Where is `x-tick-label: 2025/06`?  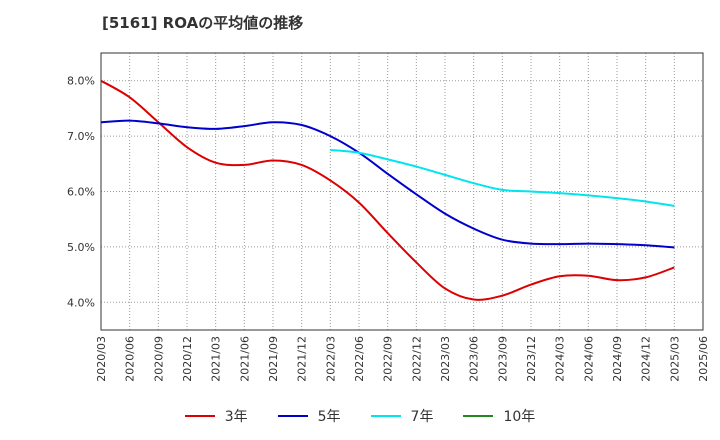 x-tick-label: 2025/06 is located at coordinates (703, 359).